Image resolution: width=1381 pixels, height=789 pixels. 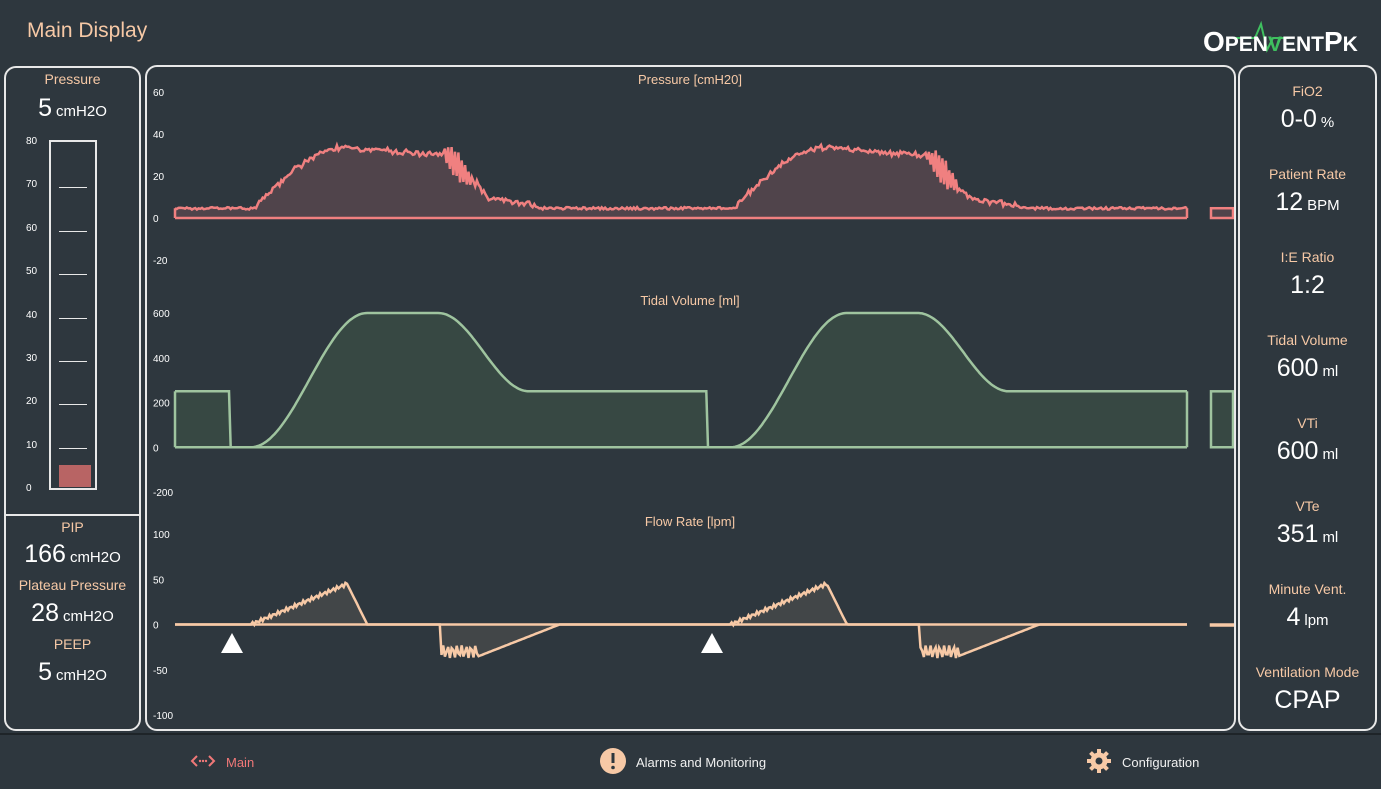 I want to click on param-label: Ventilation Mode, so click(x=1307, y=672).